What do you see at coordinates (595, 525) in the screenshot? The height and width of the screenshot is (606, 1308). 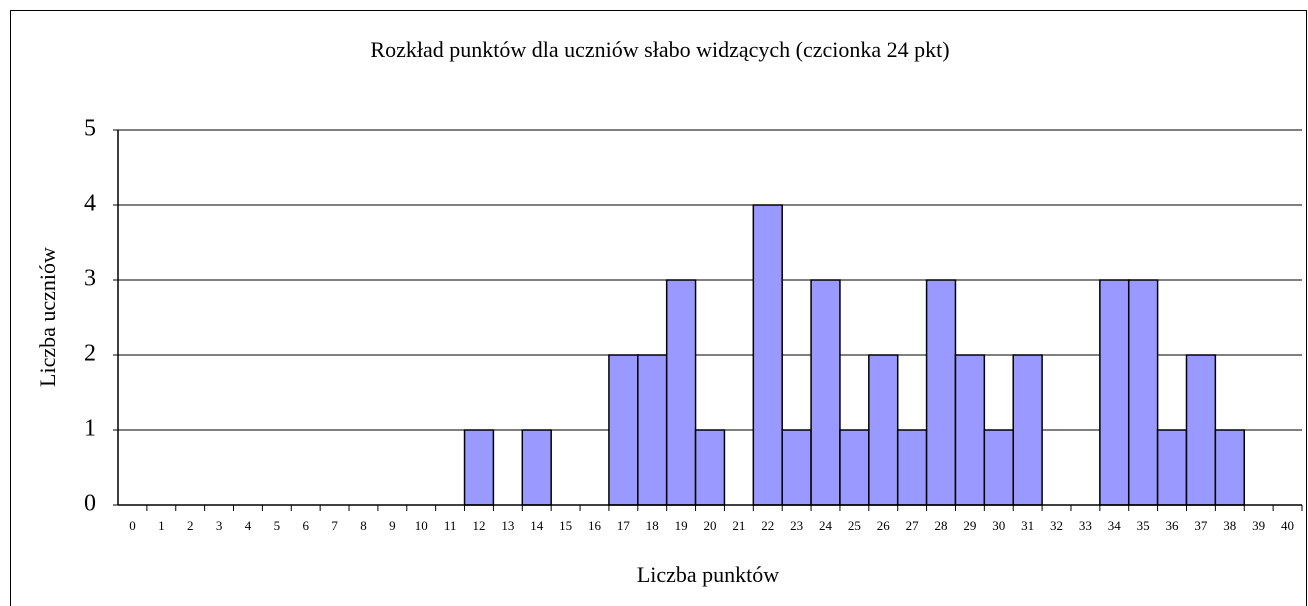 I see `x-tick-label: 16` at bounding box center [595, 525].